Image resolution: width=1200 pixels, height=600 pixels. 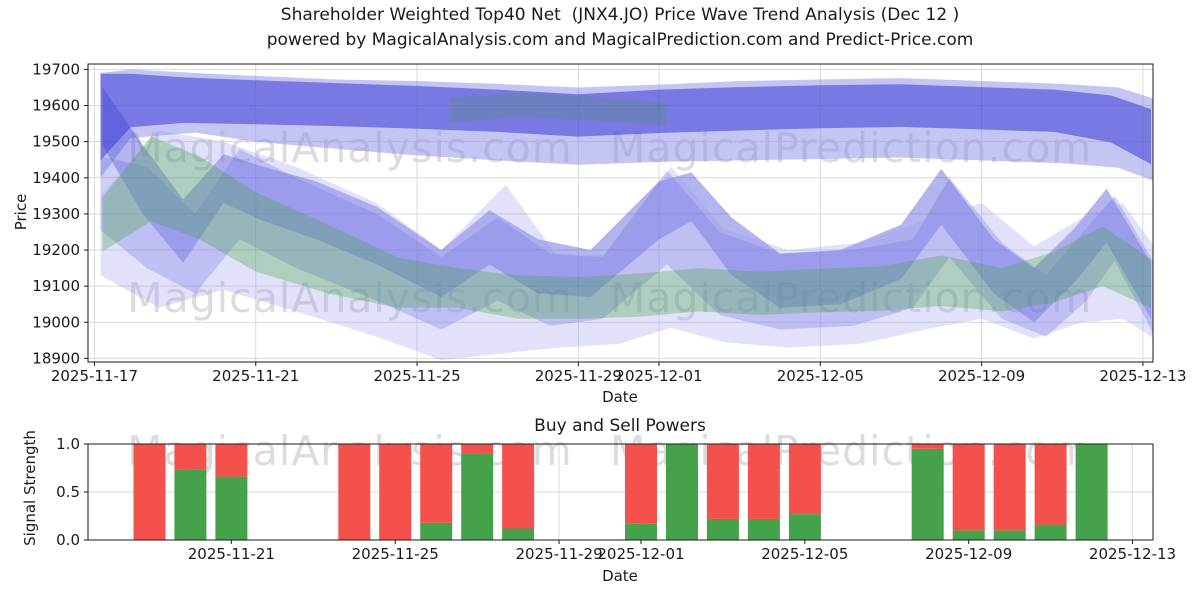 What do you see at coordinates (68, 492) in the screenshot?
I see `y-tick-label: 0.5` at bounding box center [68, 492].